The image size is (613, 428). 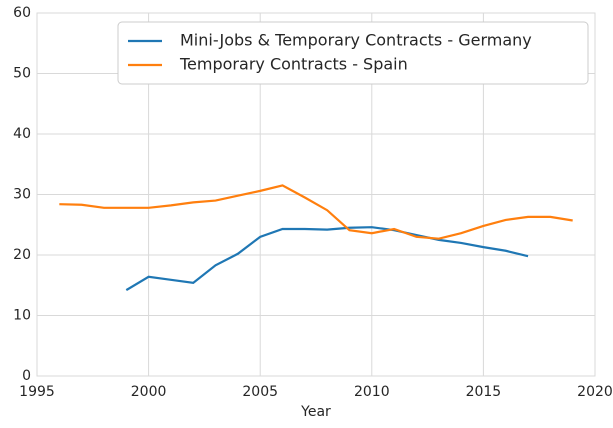 I want to click on legend-label: Temporary Contracts - Spain, so click(x=293, y=64).